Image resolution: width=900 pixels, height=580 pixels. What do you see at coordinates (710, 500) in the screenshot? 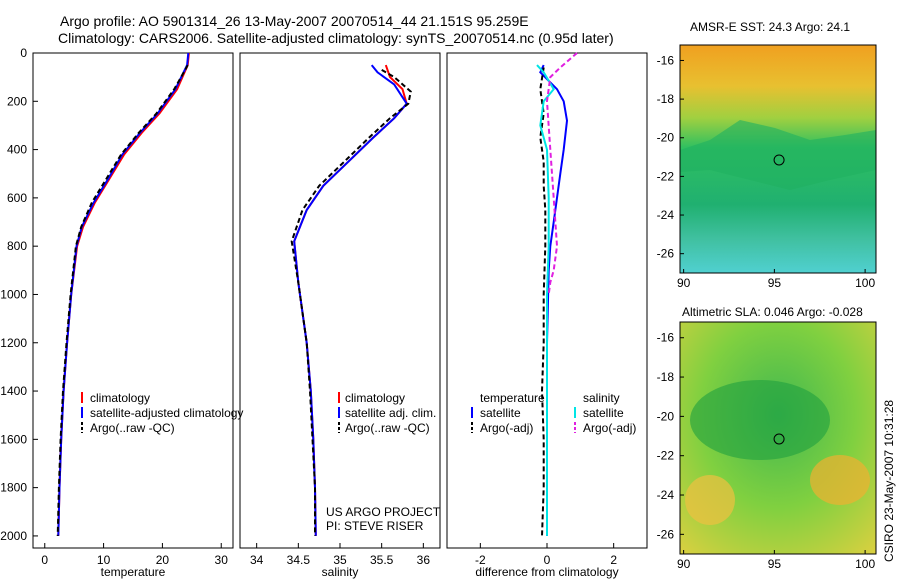
I see `sla-map-warm2` at bounding box center [710, 500].